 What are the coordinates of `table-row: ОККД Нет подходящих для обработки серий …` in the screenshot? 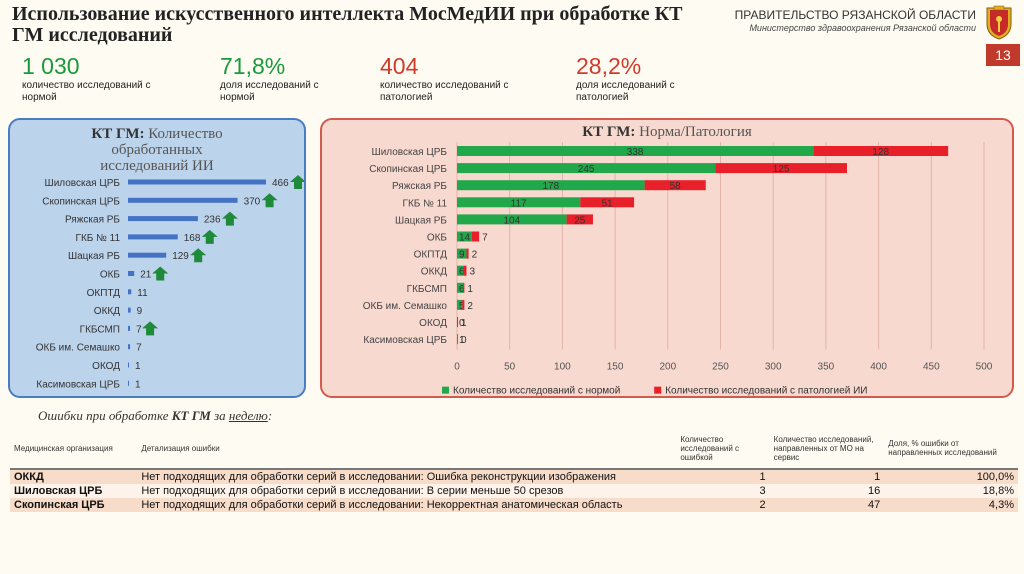 It's located at (514, 476).